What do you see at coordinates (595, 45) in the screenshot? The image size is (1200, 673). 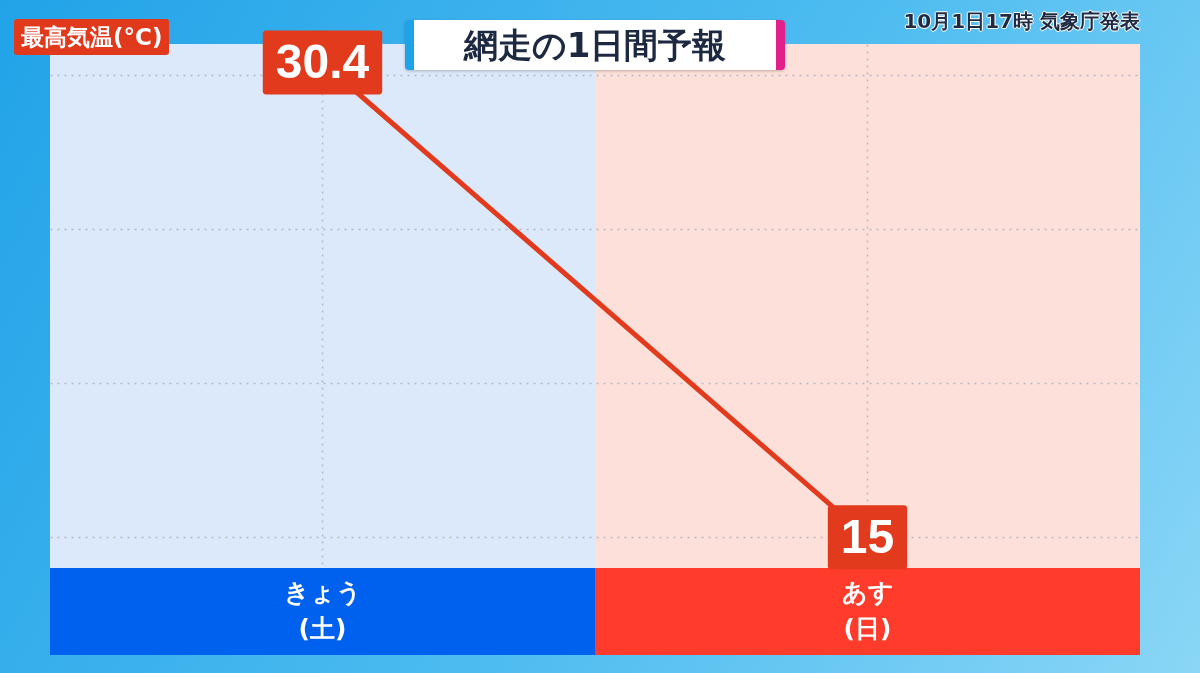 I see `chart-title: 網走の1日間予報` at bounding box center [595, 45].